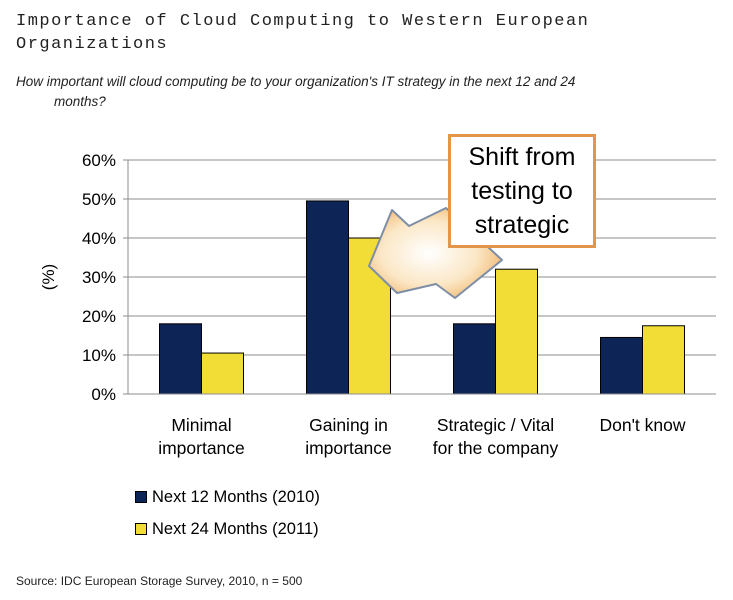  What do you see at coordinates (99, 199) in the screenshot?
I see `y-tick-label: 50%` at bounding box center [99, 199].